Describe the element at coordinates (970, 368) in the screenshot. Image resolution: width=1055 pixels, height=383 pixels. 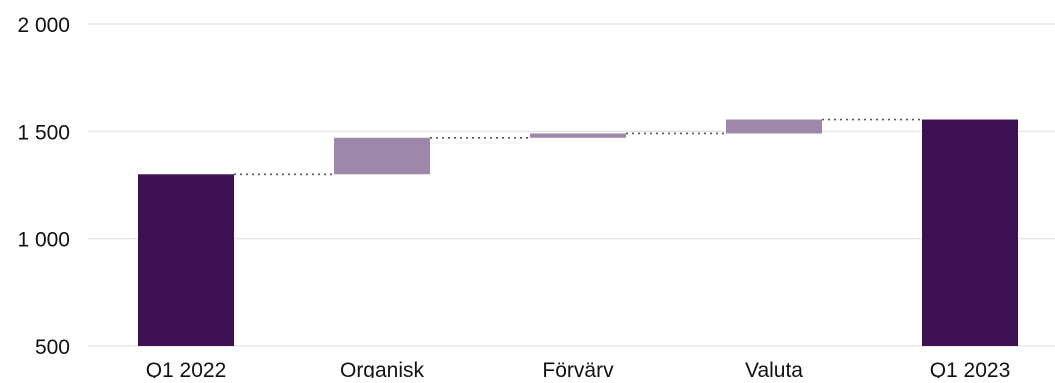
I see `x-tick-label: Q1 2023` at that location.